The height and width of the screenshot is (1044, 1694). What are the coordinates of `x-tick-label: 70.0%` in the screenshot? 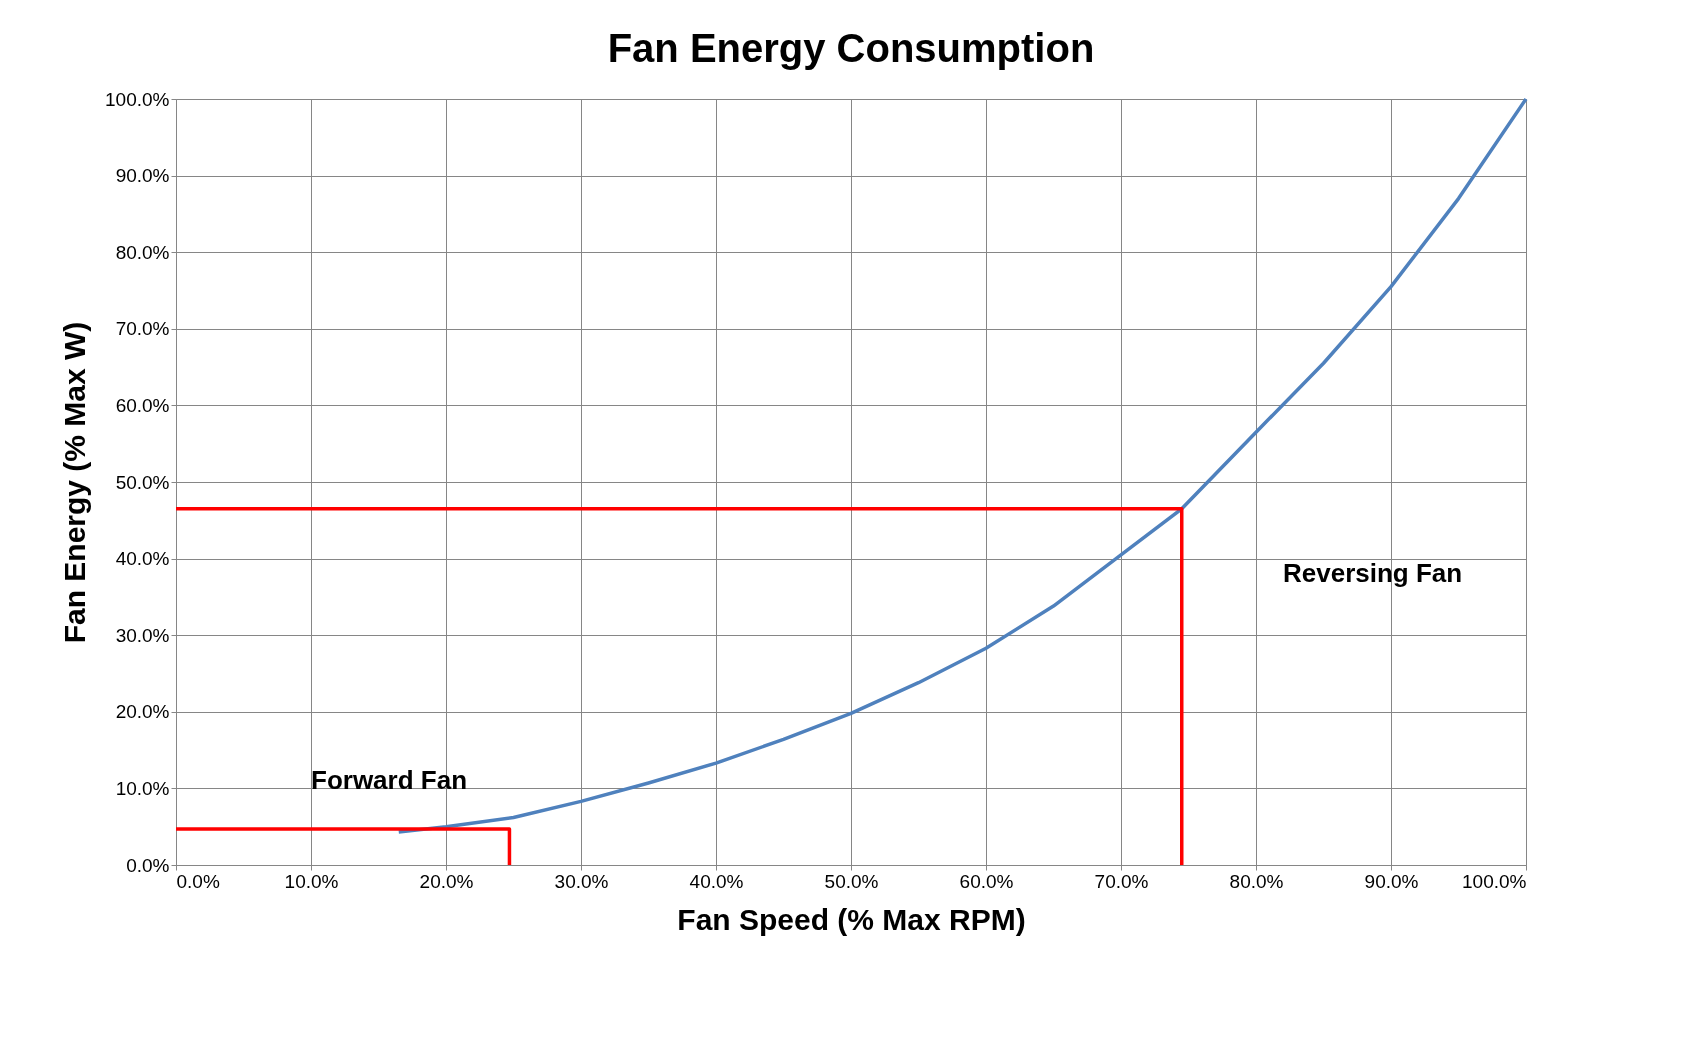 It's located at (1121, 881).